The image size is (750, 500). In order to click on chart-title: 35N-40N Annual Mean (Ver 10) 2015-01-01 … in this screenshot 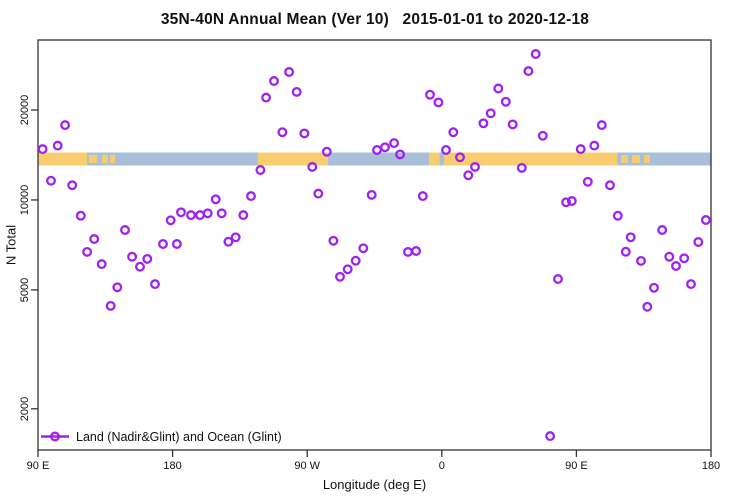, I will do `click(375, 19)`.